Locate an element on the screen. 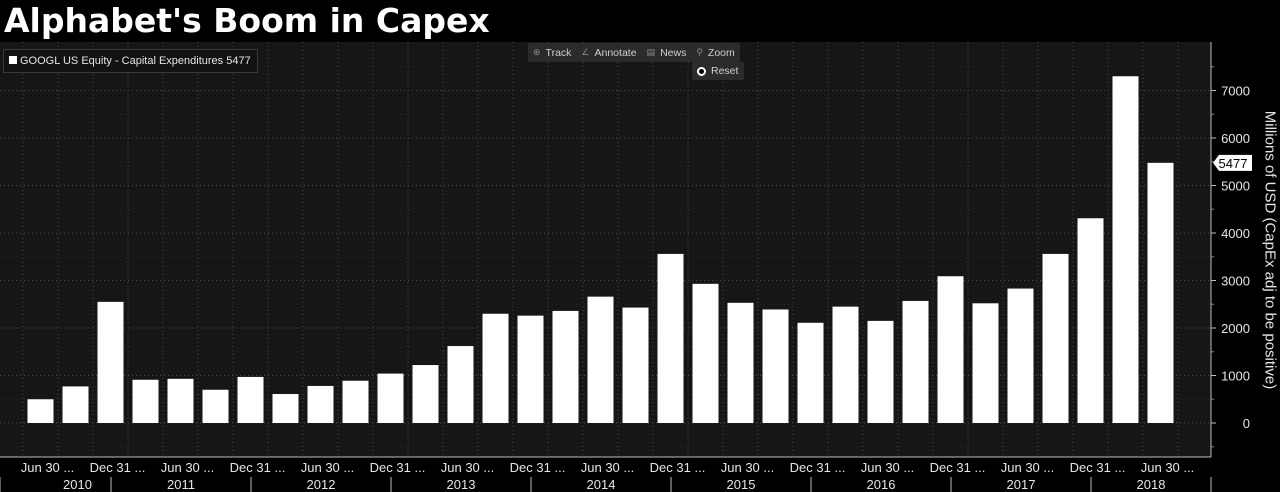  crosshair-icon: ⊕ is located at coordinates (537, 52).